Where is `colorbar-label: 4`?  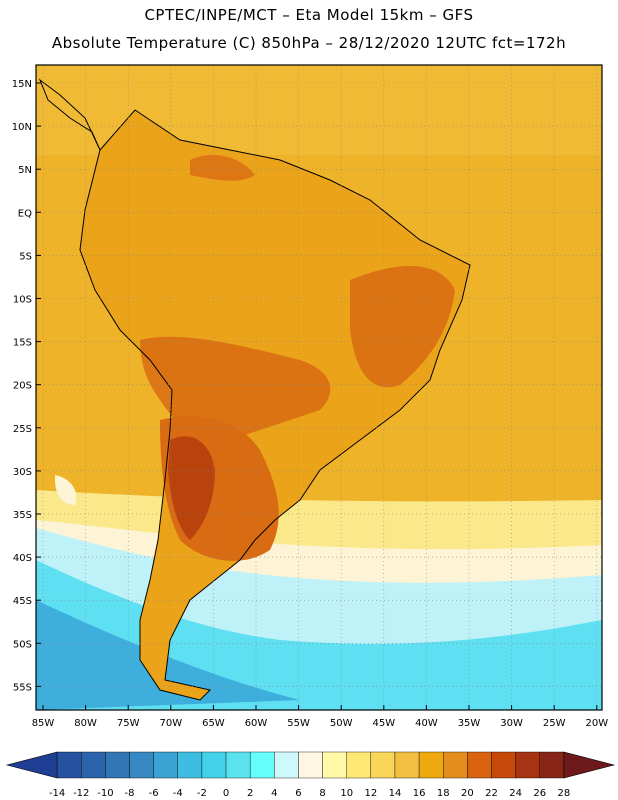 colorbar-label: 4 is located at coordinates (274, 793).